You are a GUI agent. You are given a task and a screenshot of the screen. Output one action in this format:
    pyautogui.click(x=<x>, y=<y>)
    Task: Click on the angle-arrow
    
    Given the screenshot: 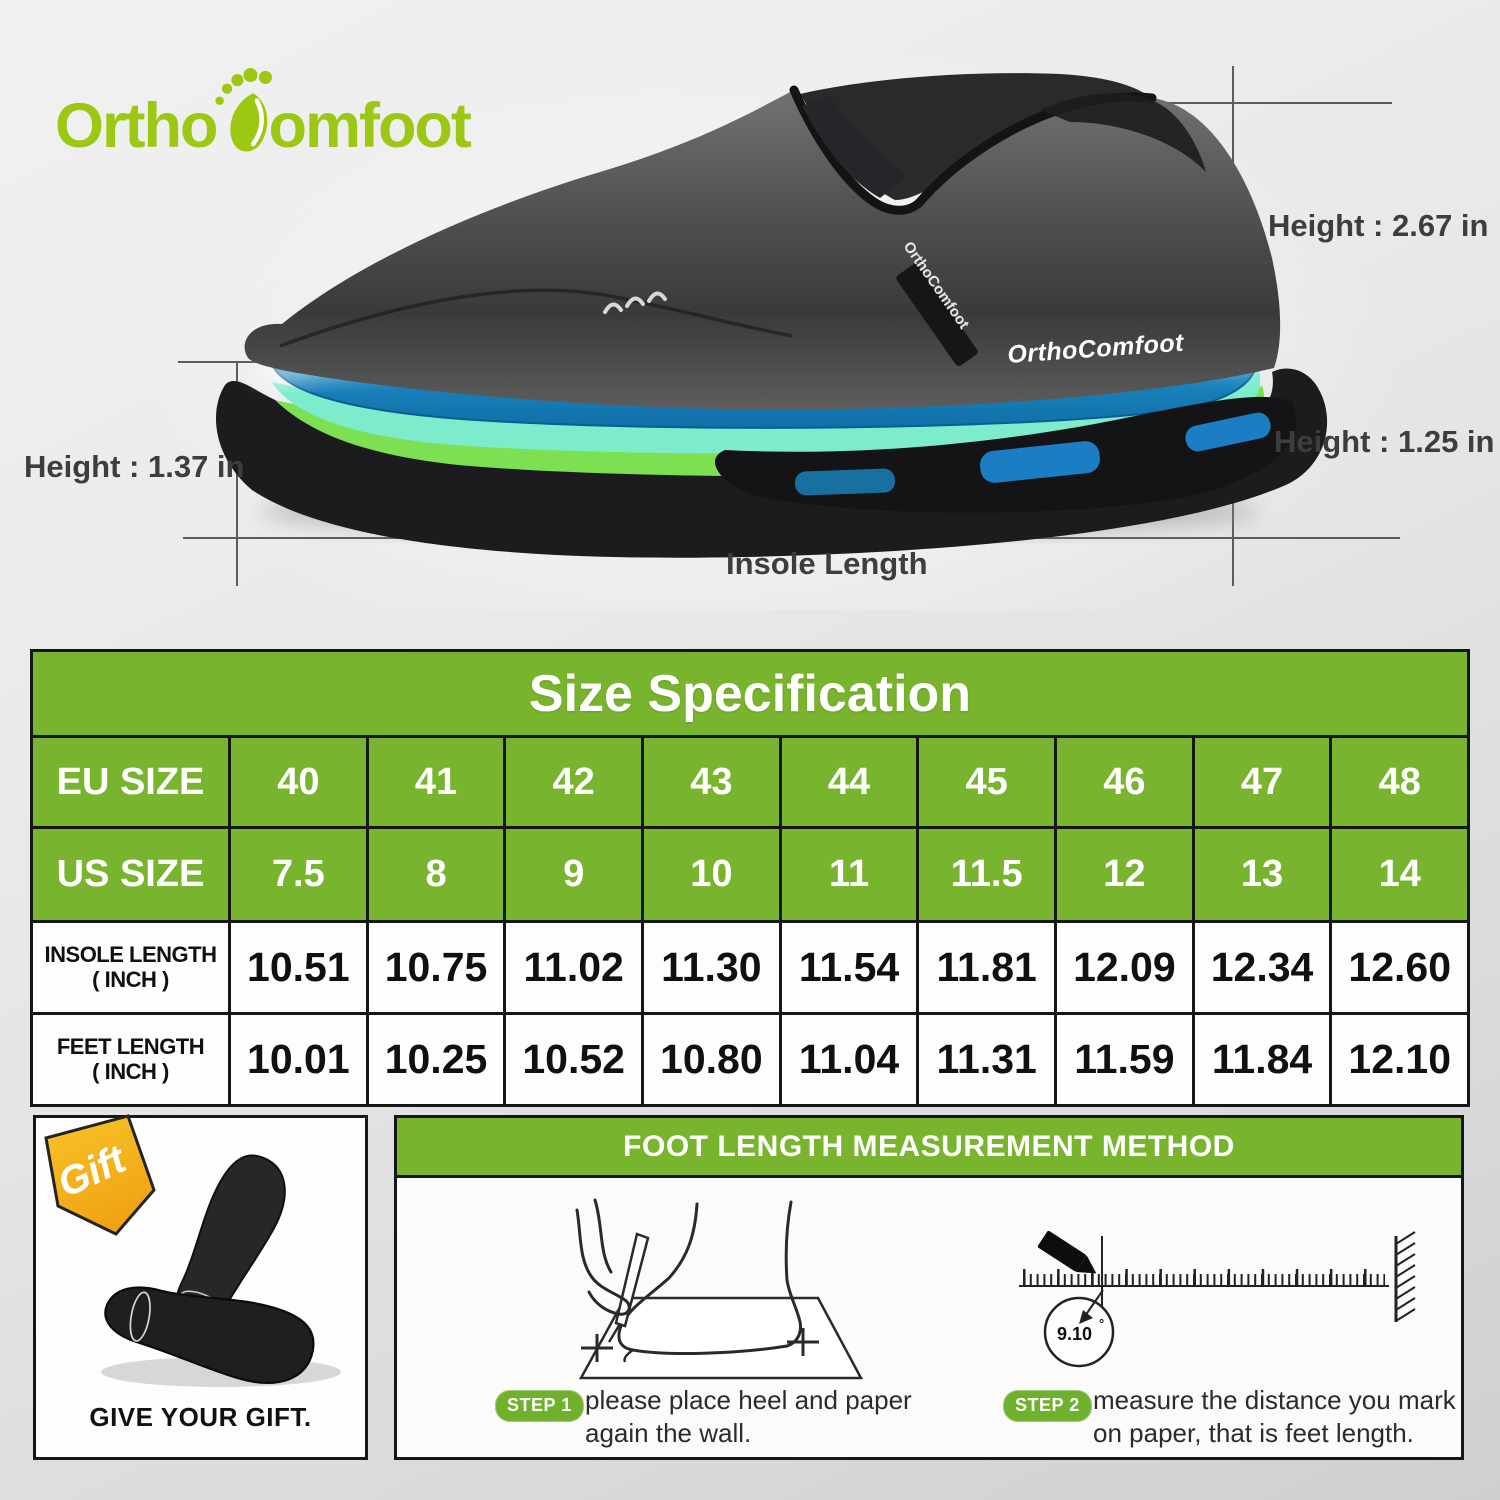 What is the action you would take?
    pyautogui.click(x=1086, y=1317)
    